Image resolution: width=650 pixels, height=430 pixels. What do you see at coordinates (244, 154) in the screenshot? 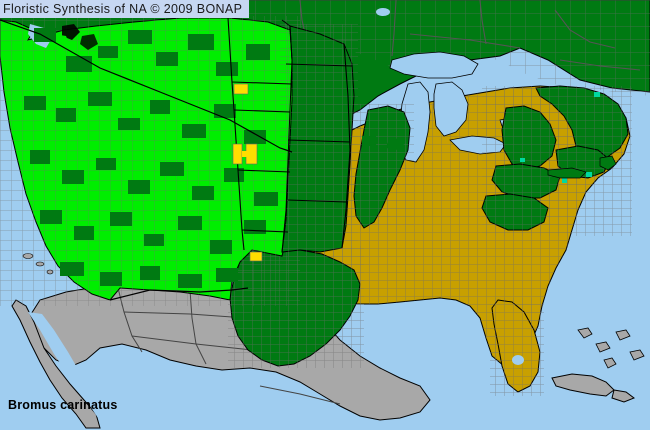
I see `rare-county-ne-link` at bounding box center [244, 154].